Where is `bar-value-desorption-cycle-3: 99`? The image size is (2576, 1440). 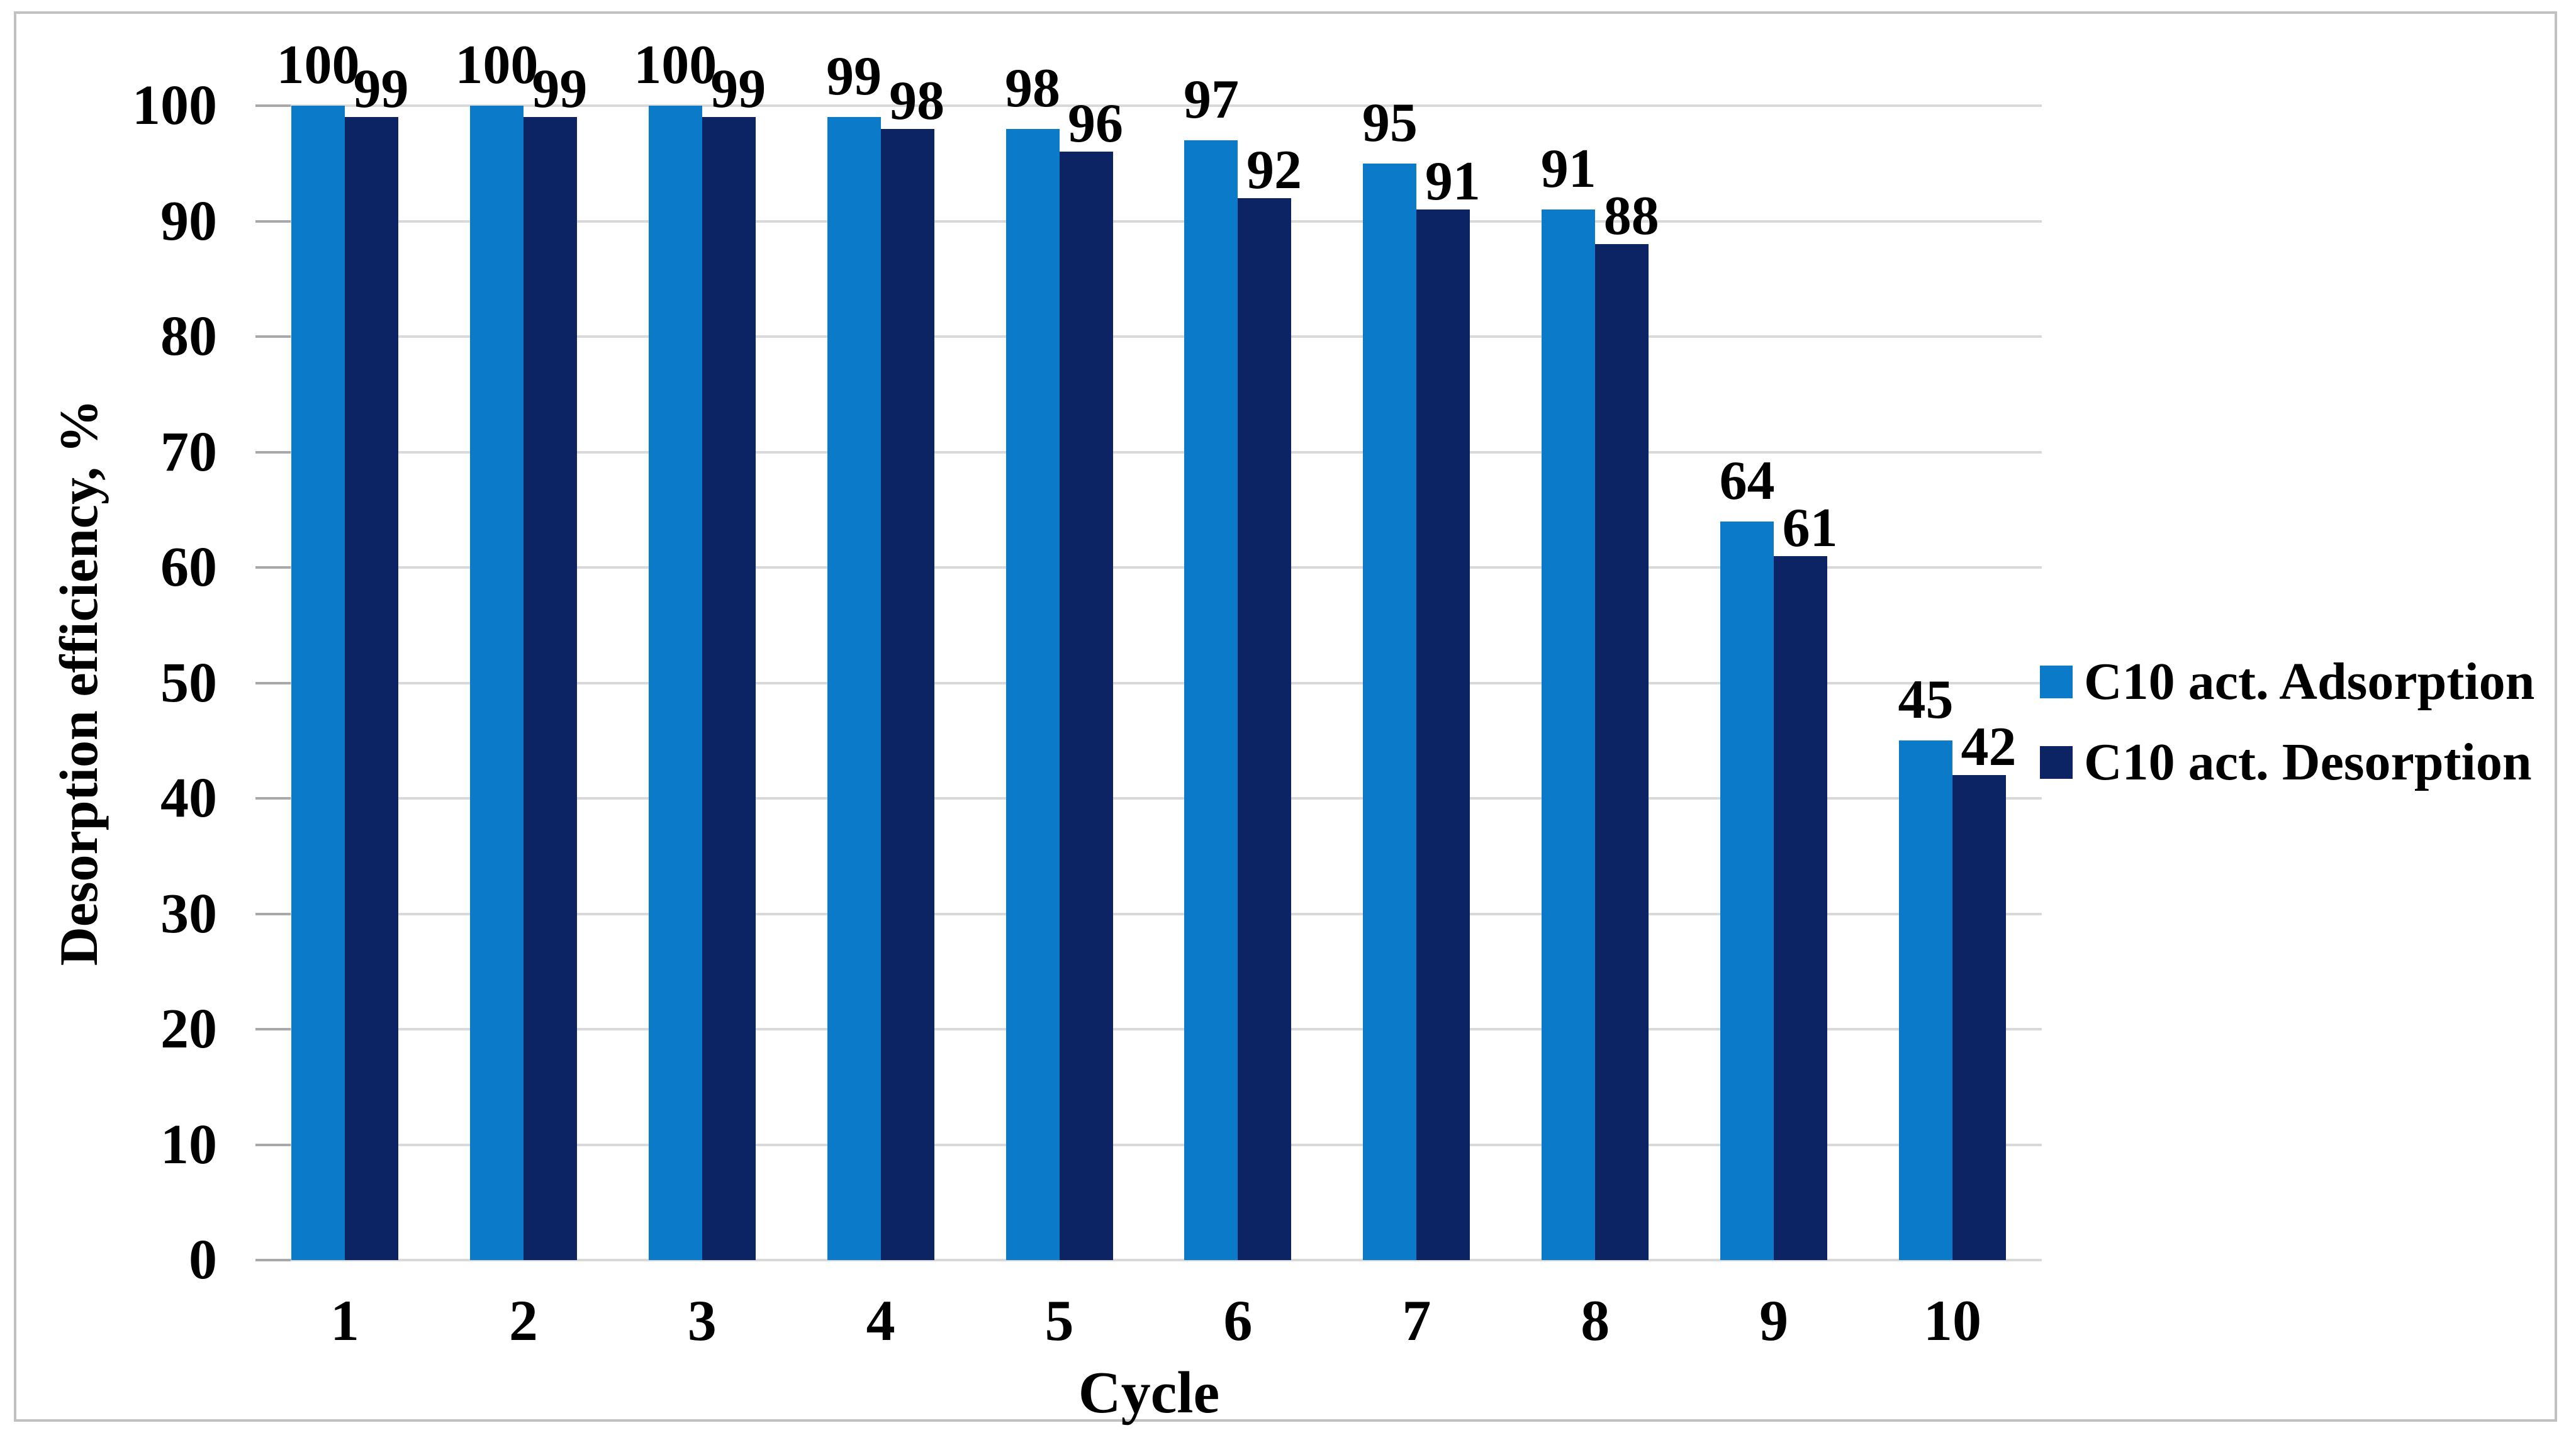 bar-value-desorption-cycle-3: 99 is located at coordinates (738, 89).